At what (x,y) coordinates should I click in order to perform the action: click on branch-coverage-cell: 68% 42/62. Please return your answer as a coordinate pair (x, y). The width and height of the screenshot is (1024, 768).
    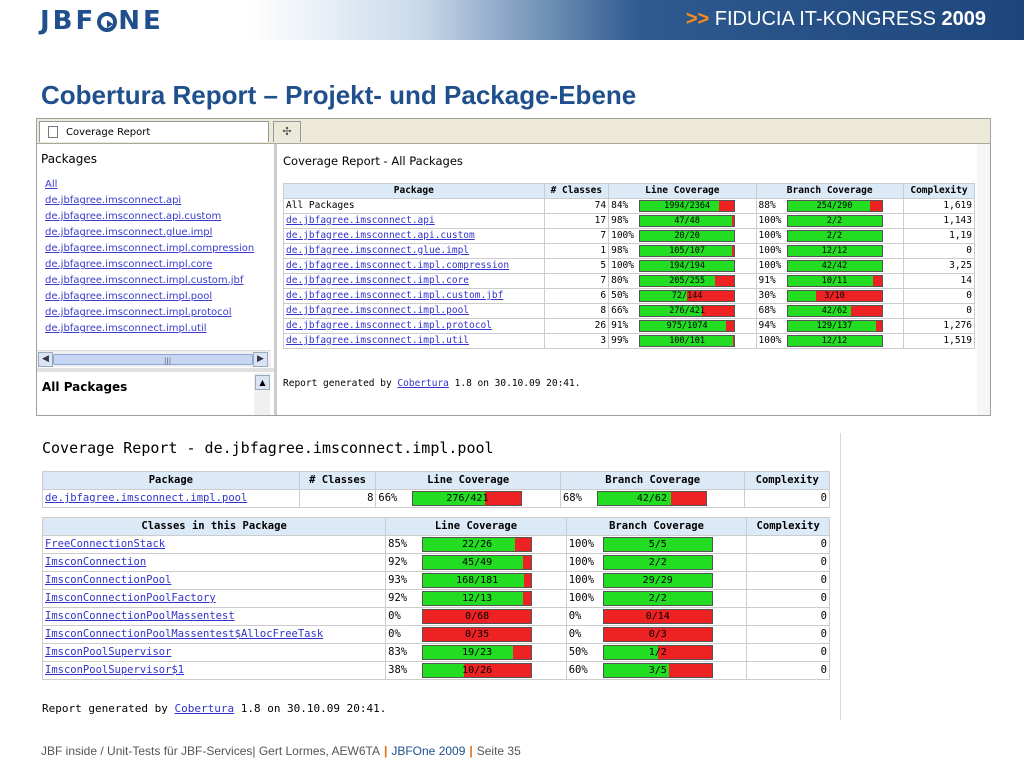
    Looking at the image, I should click on (829, 311).